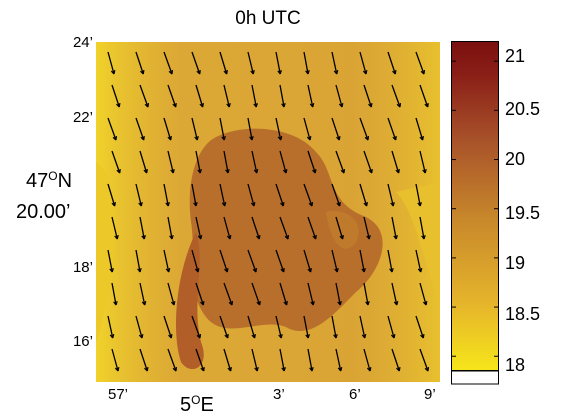 The width and height of the screenshot is (562, 419). I want to click on colorbar-label-21: 21, so click(515, 56).